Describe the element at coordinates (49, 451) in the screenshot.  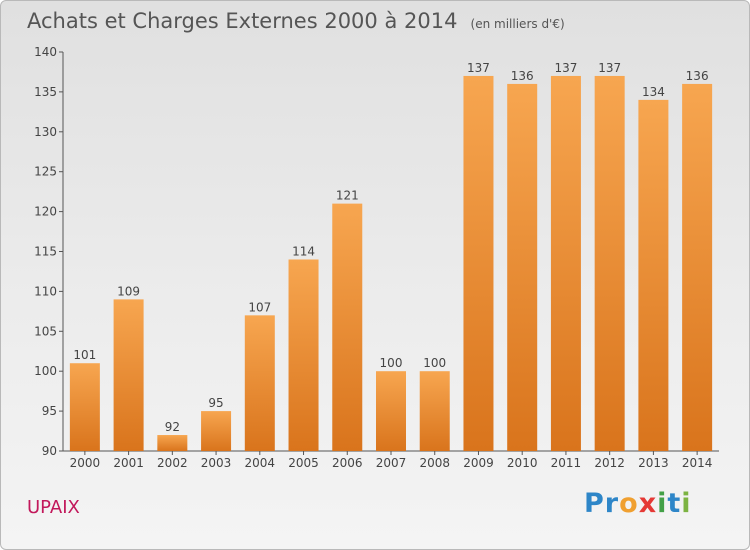
I see `y-tick-label: 90` at that location.